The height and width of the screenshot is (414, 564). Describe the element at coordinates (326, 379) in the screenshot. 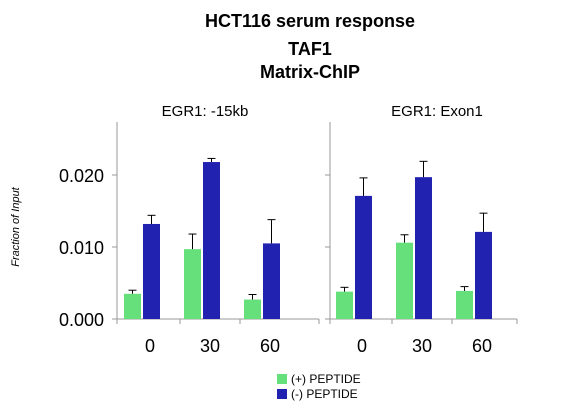

I see `legend-label-plus: (+) PEPTIDE` at that location.